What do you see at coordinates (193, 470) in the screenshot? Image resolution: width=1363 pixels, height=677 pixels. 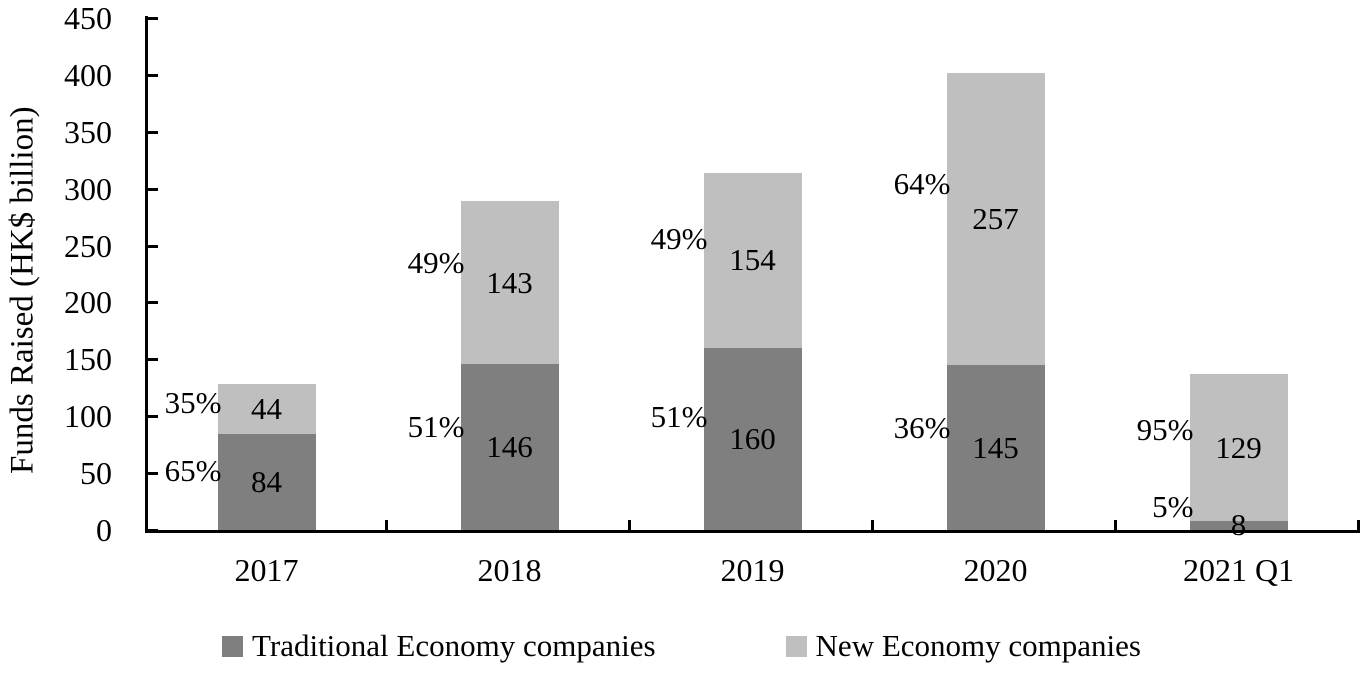 I see `bar-percent-label: 65%` at bounding box center [193, 470].